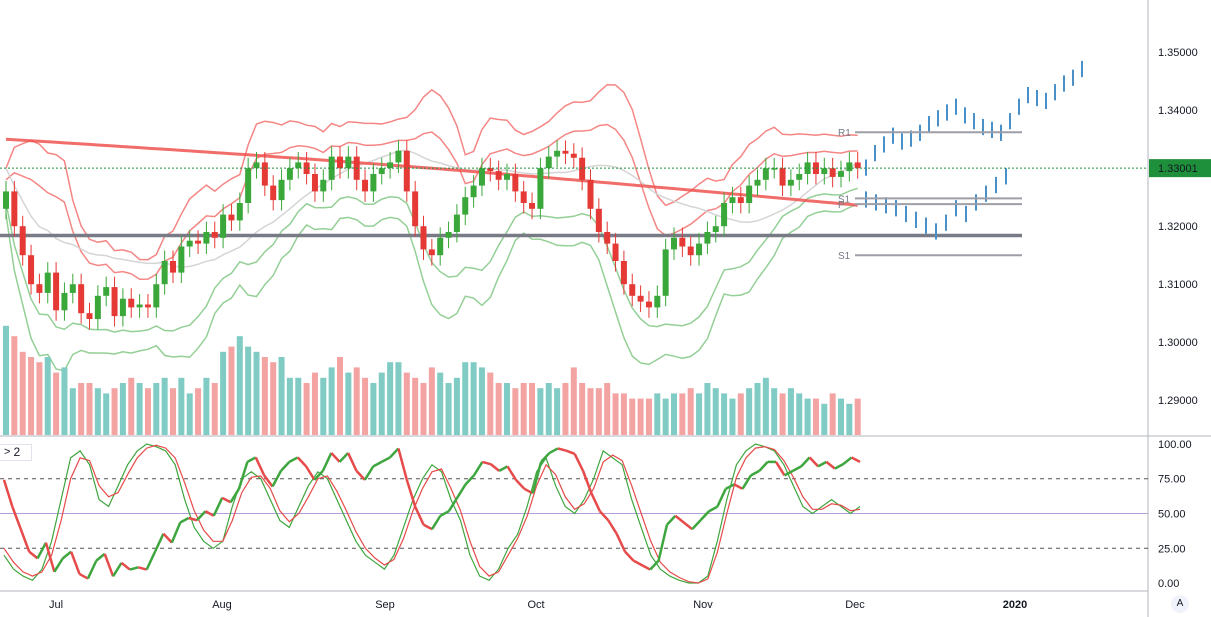  I want to click on sma-grey, so click(432, 208).